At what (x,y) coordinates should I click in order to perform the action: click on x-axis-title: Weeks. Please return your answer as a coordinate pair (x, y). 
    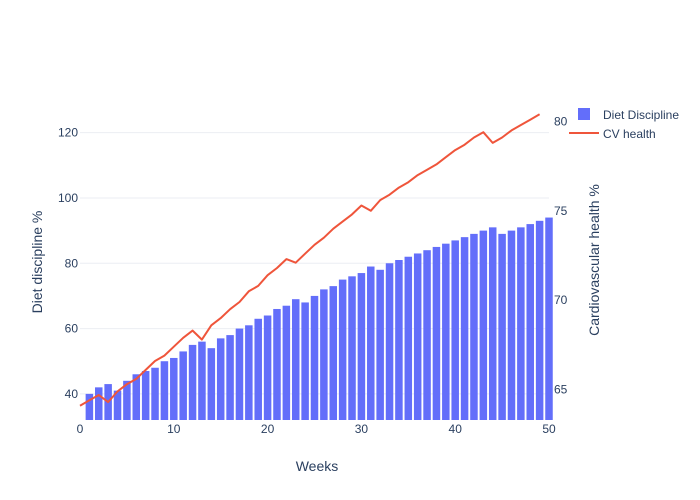
    Looking at the image, I should click on (317, 466).